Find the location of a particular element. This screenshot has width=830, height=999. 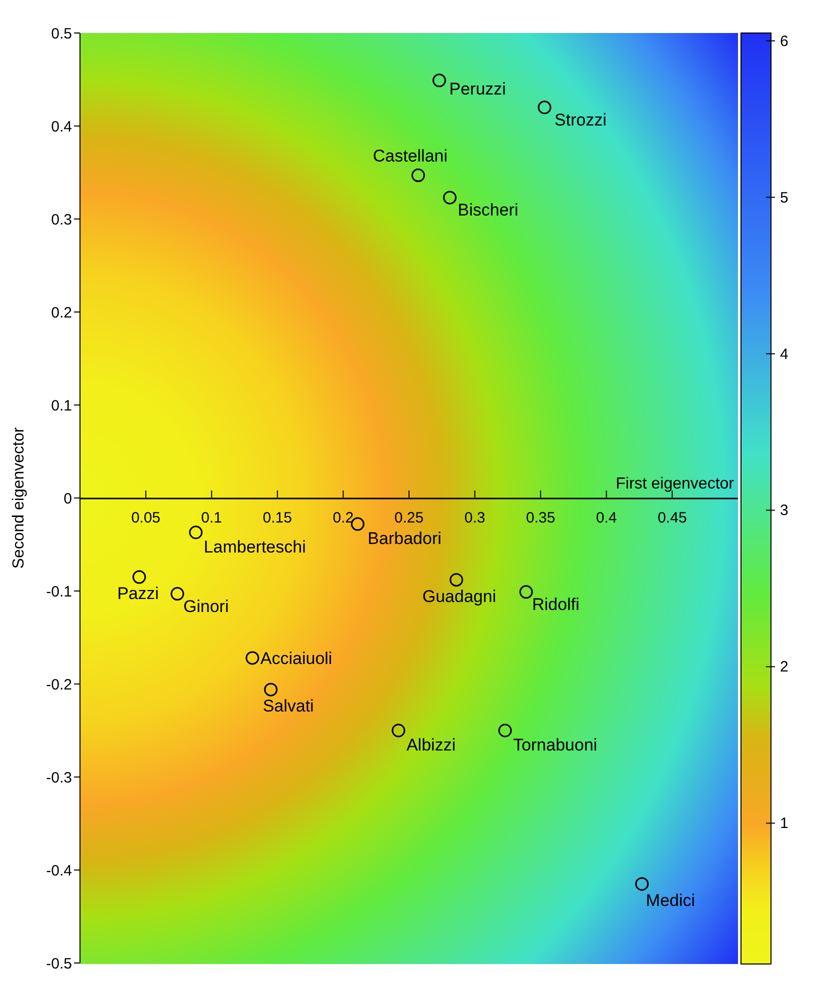

annotation: Ginori is located at coordinates (206, 606).